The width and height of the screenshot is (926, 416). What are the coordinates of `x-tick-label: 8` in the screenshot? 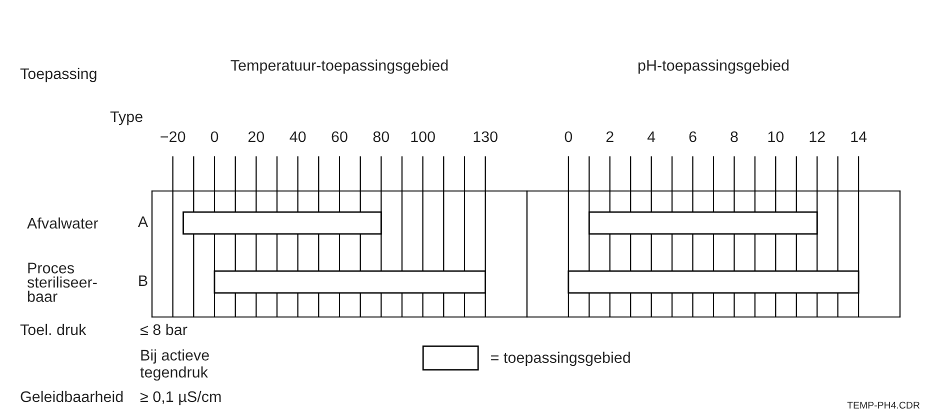 It's located at (734, 136).